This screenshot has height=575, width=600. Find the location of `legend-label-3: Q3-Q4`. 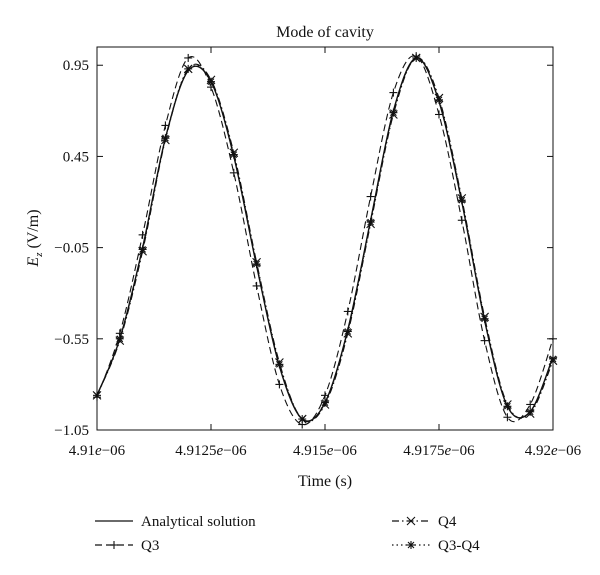

legend-label-3: Q3-Q4 is located at coordinates (459, 546).